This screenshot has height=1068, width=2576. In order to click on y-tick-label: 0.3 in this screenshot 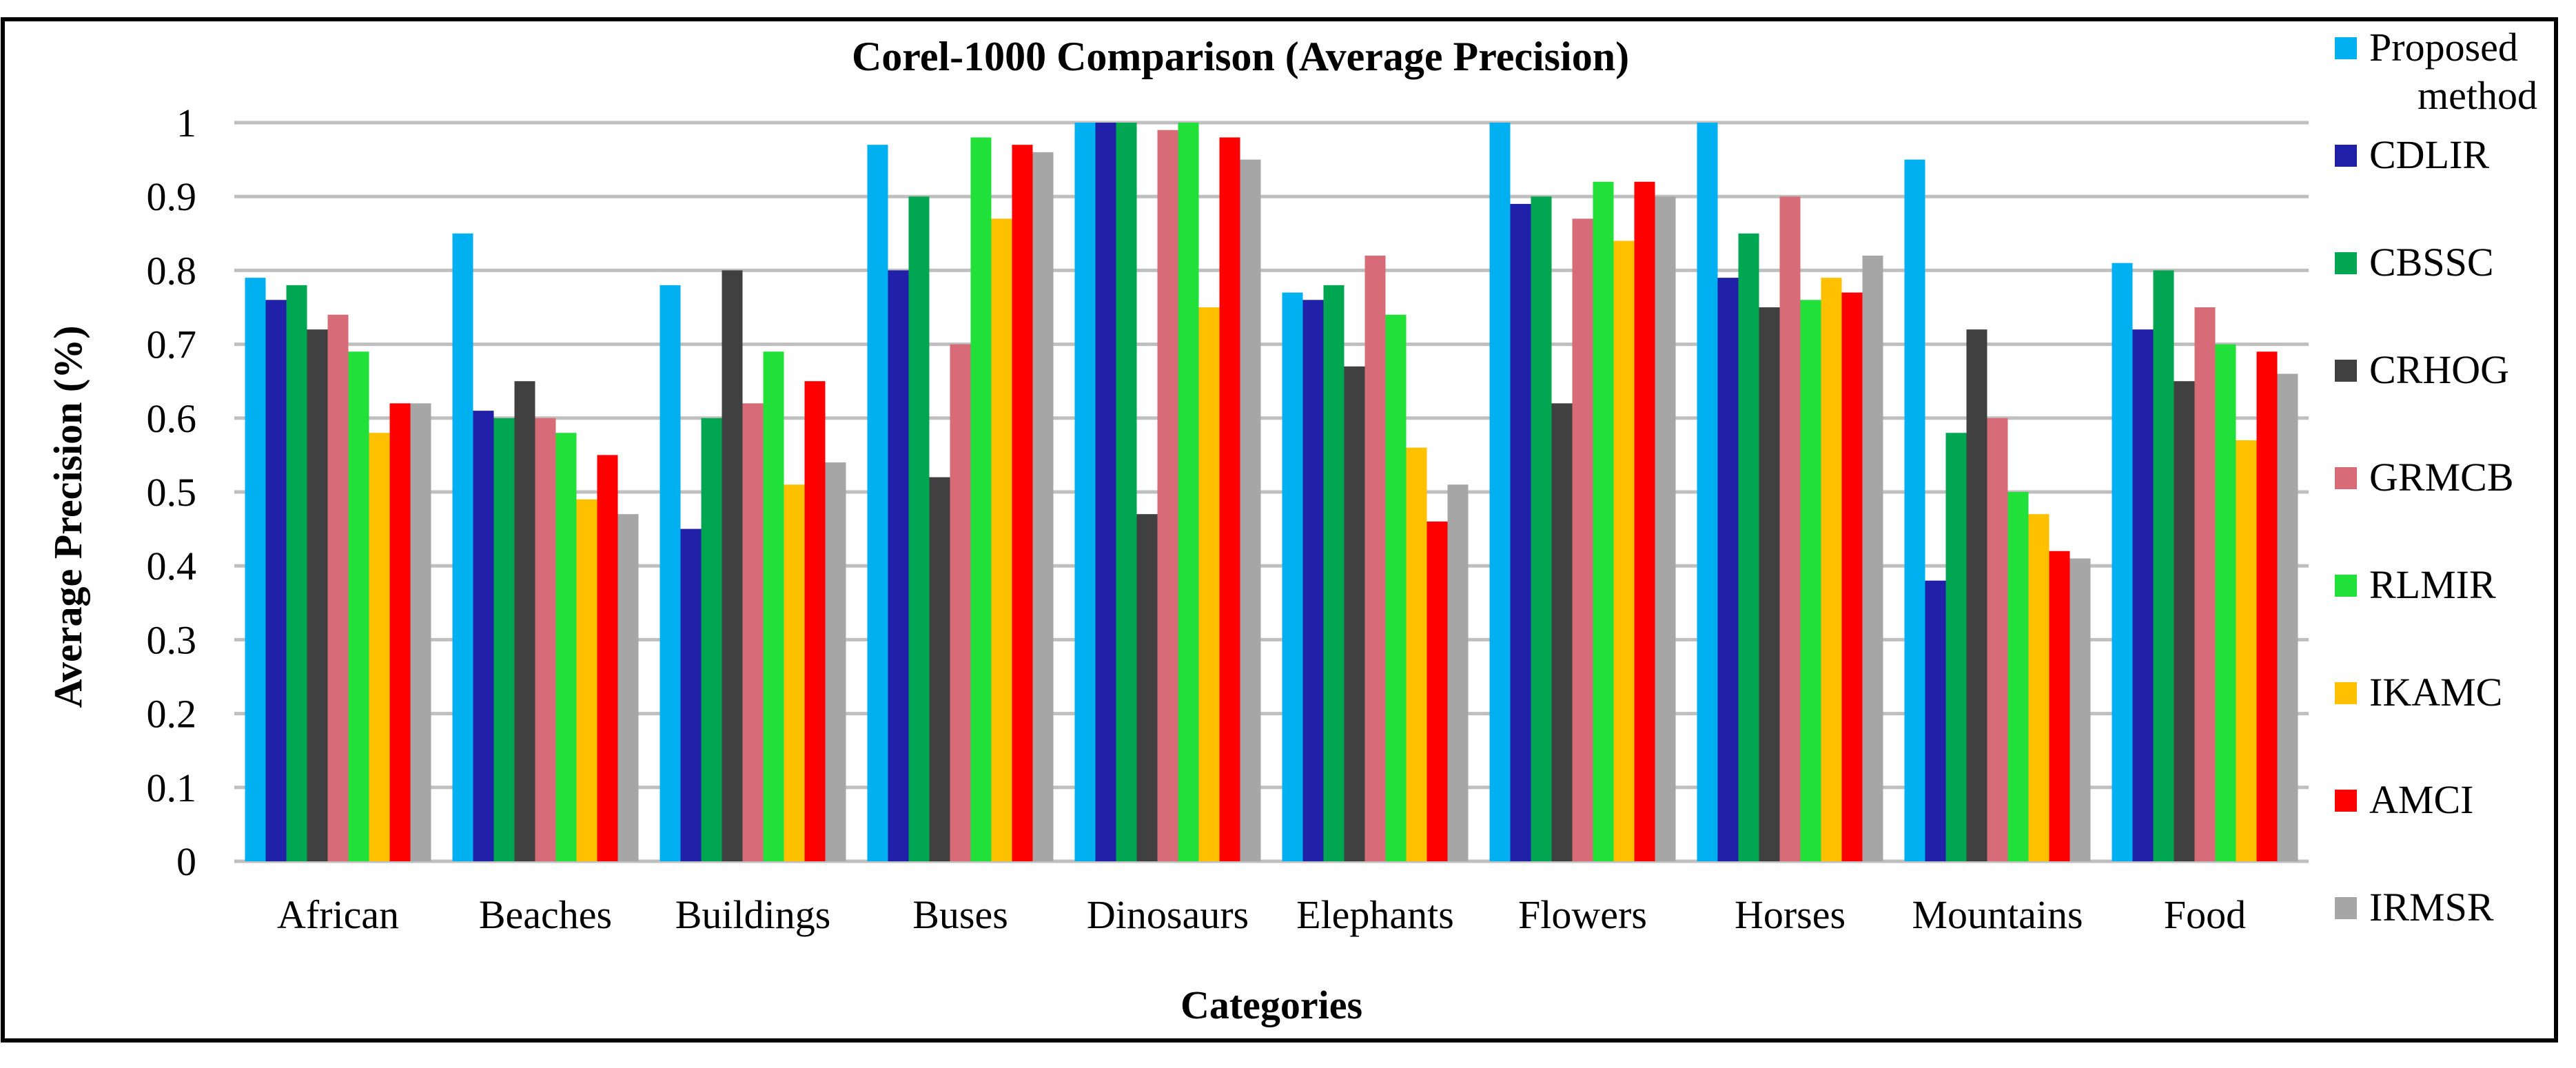, I will do `click(172, 640)`.